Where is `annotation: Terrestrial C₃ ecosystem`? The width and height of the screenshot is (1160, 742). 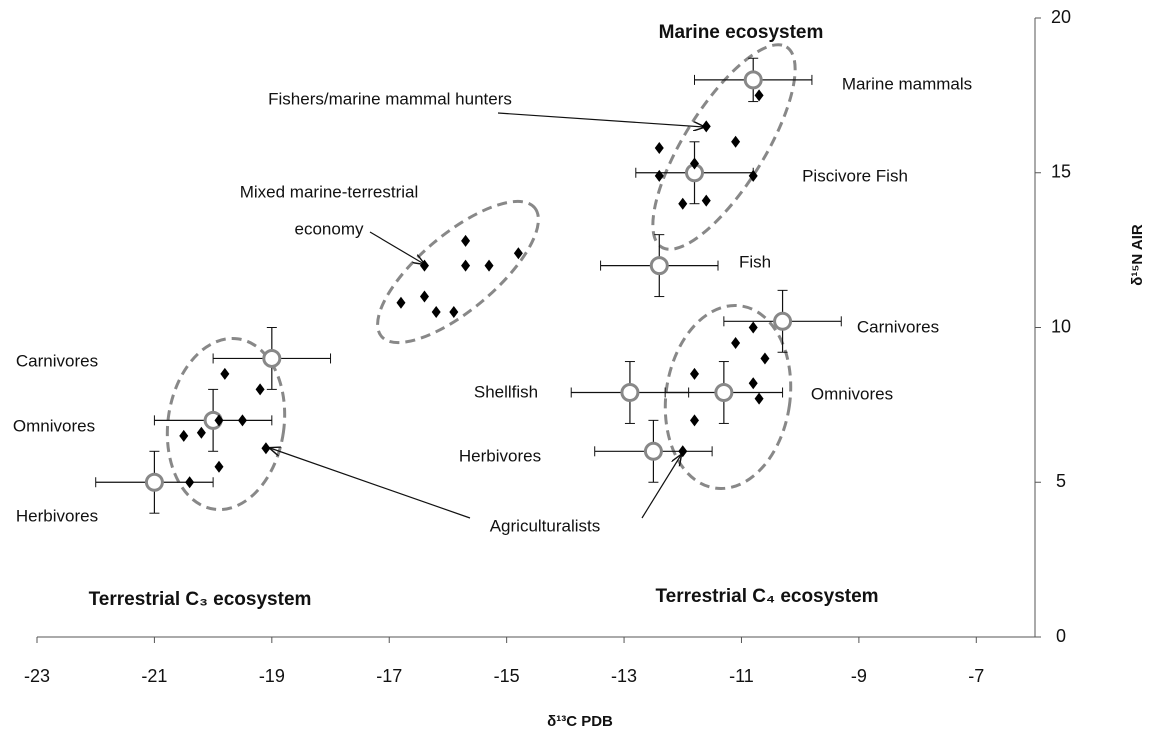 annotation: Terrestrial C₃ ecosystem is located at coordinates (200, 599).